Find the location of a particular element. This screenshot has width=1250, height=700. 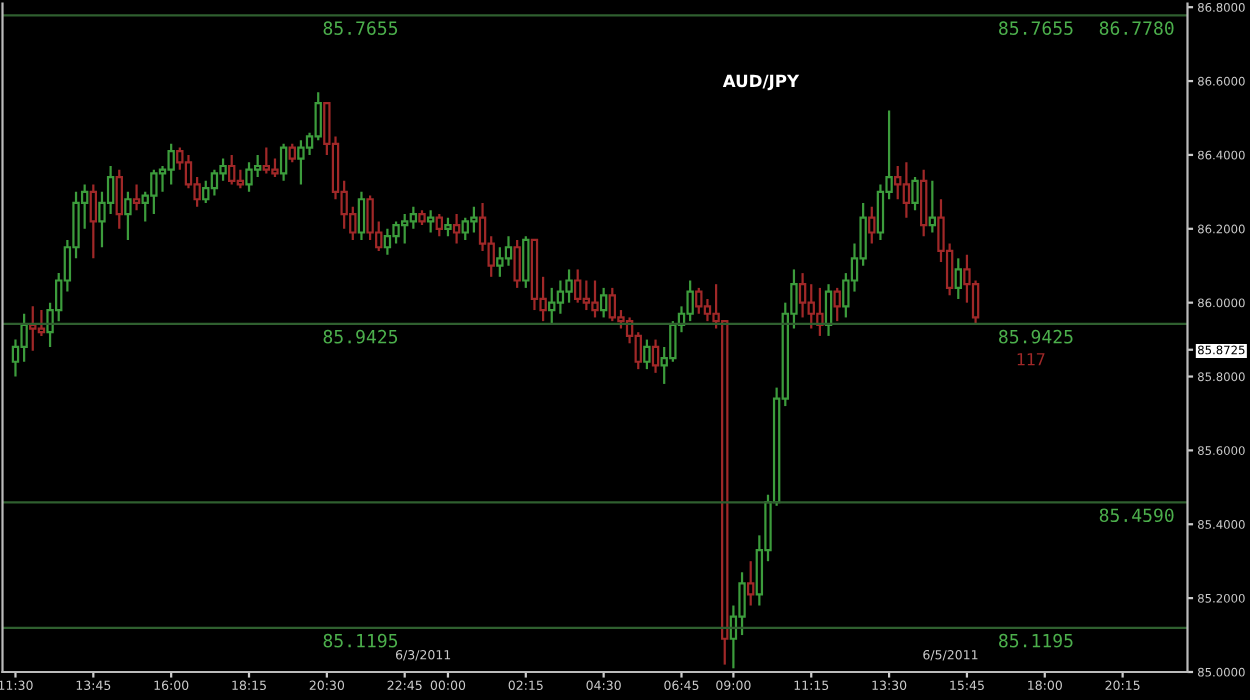

ref-line-label: 85.4590 is located at coordinates (1136, 515).